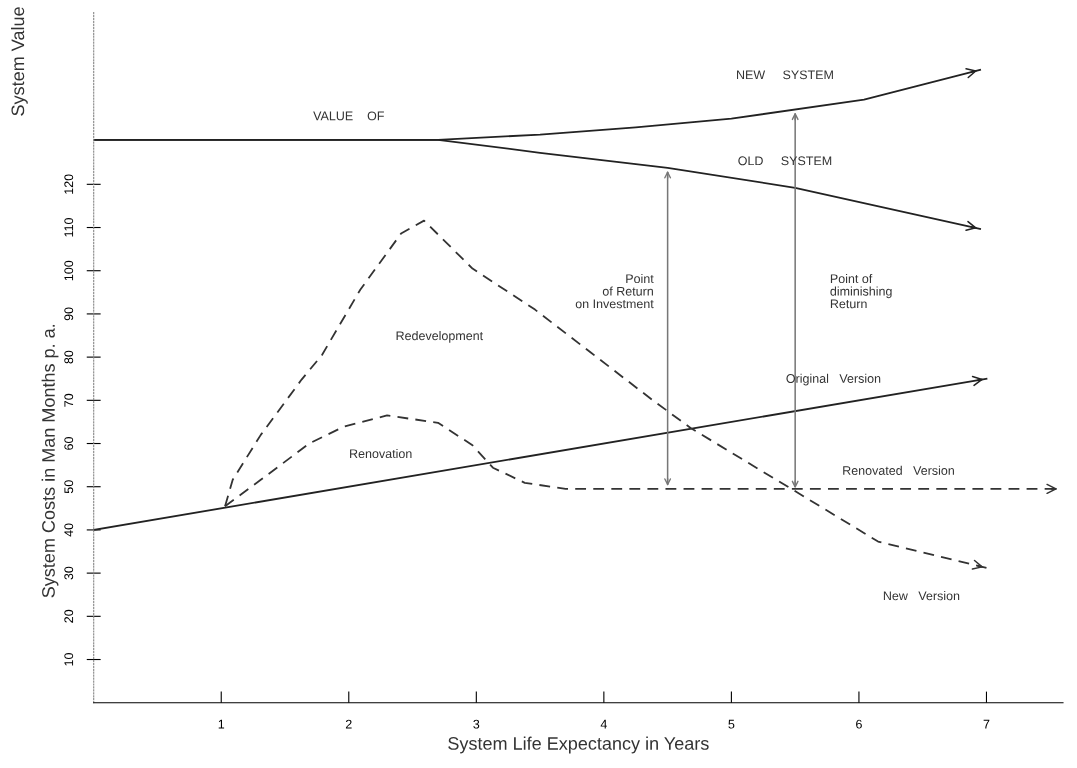 Image resolution: width=1077 pixels, height=768 pixels. Describe the element at coordinates (69, 530) in the screenshot. I see `y-tick-label: 40` at that location.